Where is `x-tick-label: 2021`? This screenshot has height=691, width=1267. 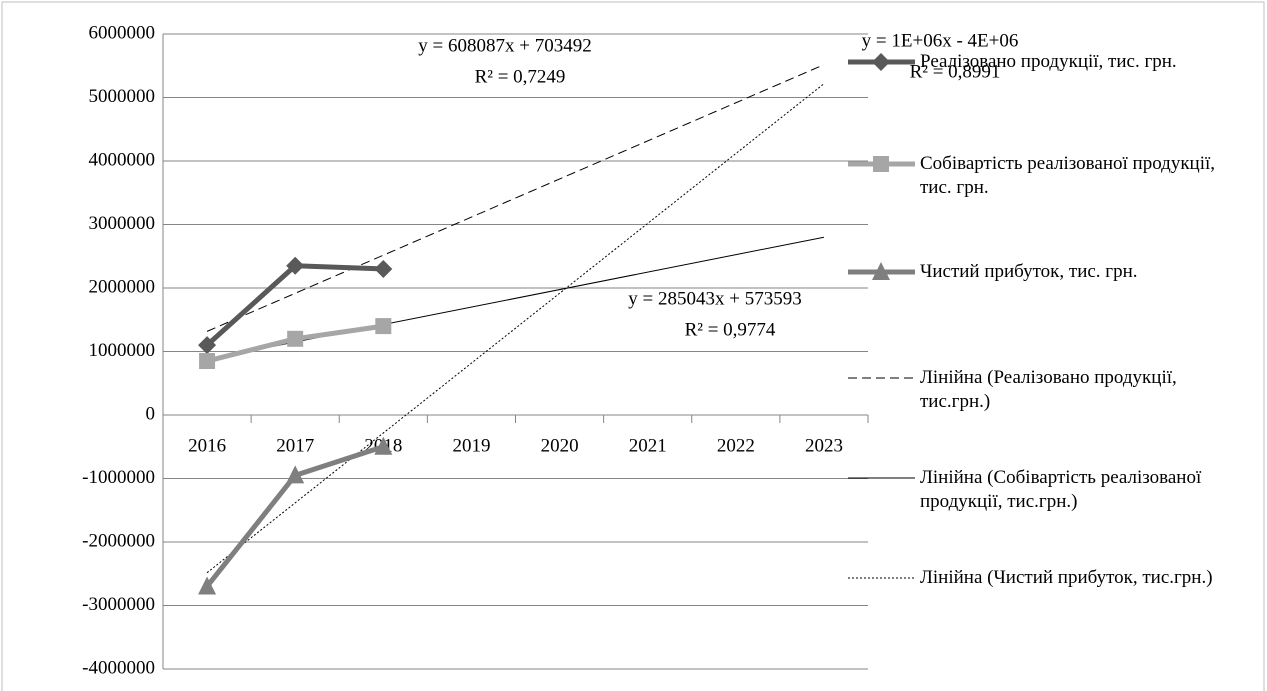 x-tick-label: 2021 is located at coordinates (648, 445).